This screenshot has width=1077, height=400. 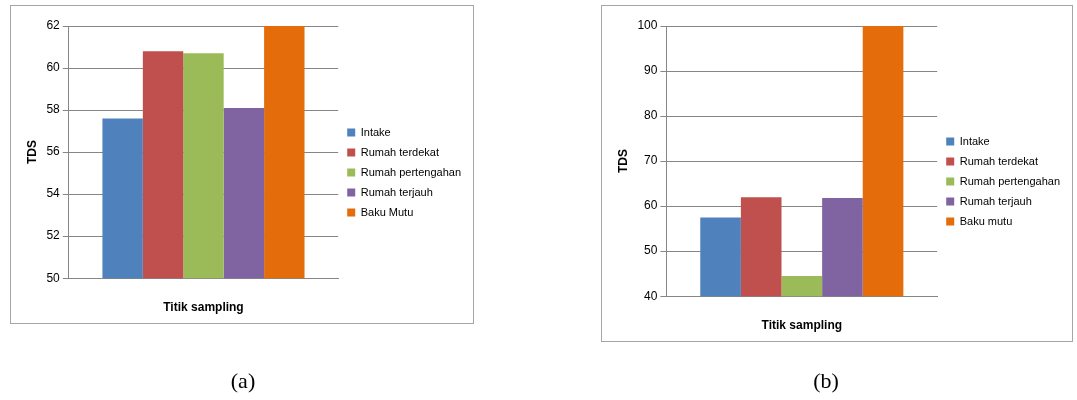 I want to click on y-tick-label: 58, so click(x=53, y=109).